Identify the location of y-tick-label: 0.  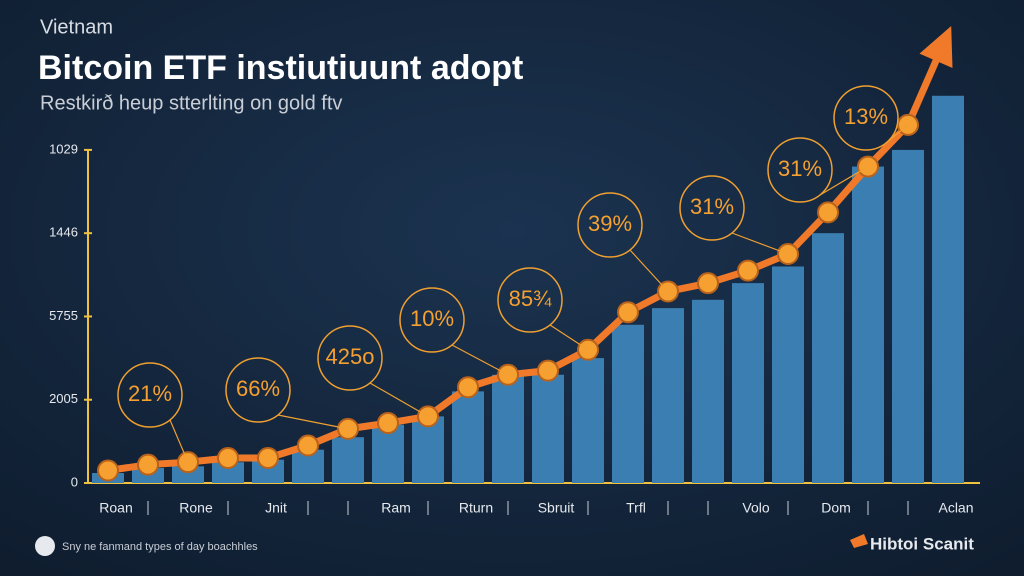
(74, 481).